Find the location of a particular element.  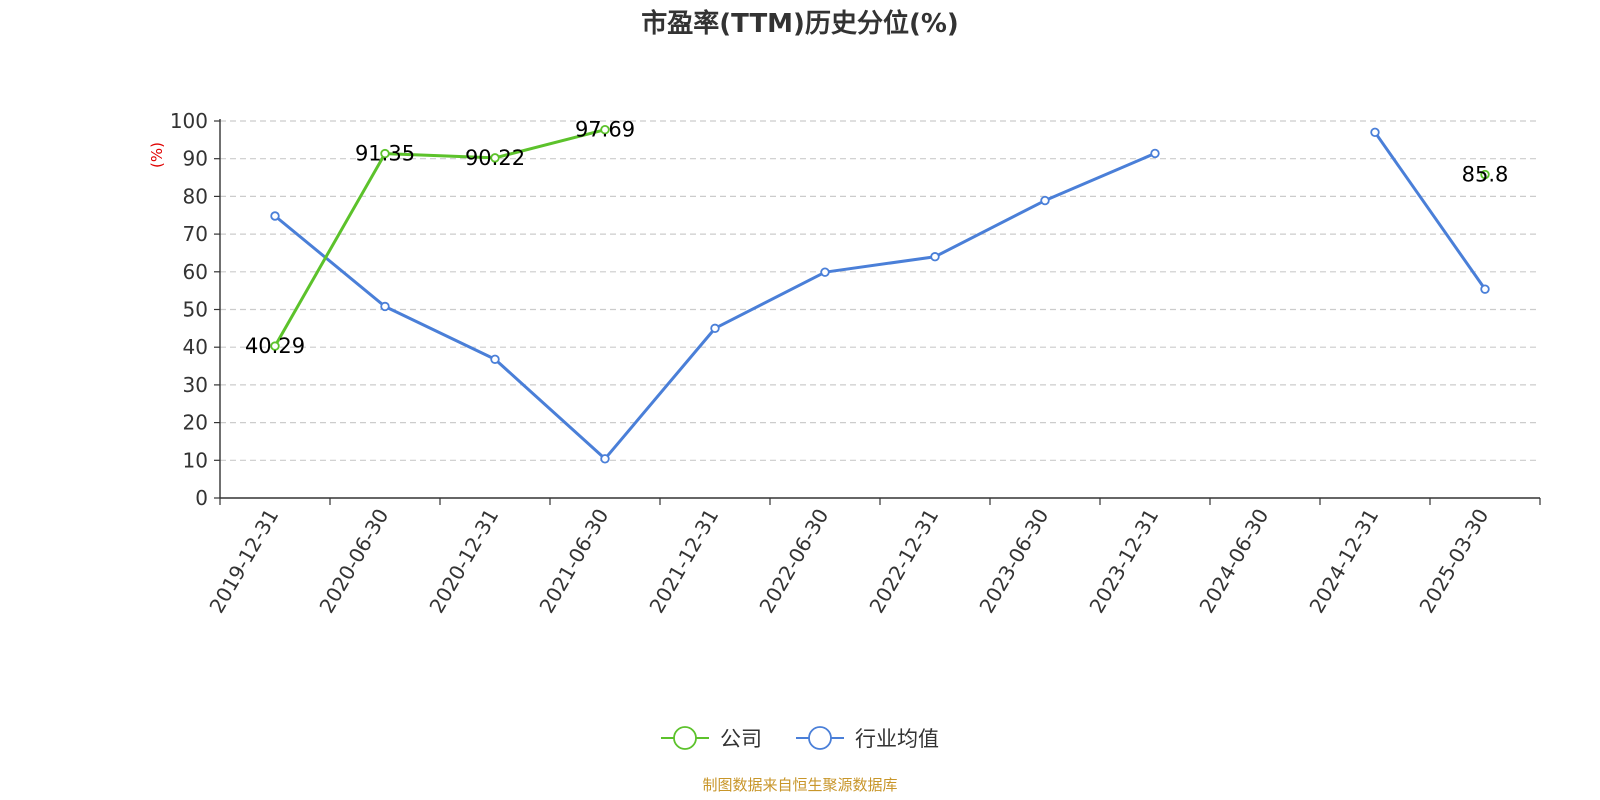

x-tick-label-2021-12-31: 2021-12-31 is located at coordinates (683, 561).